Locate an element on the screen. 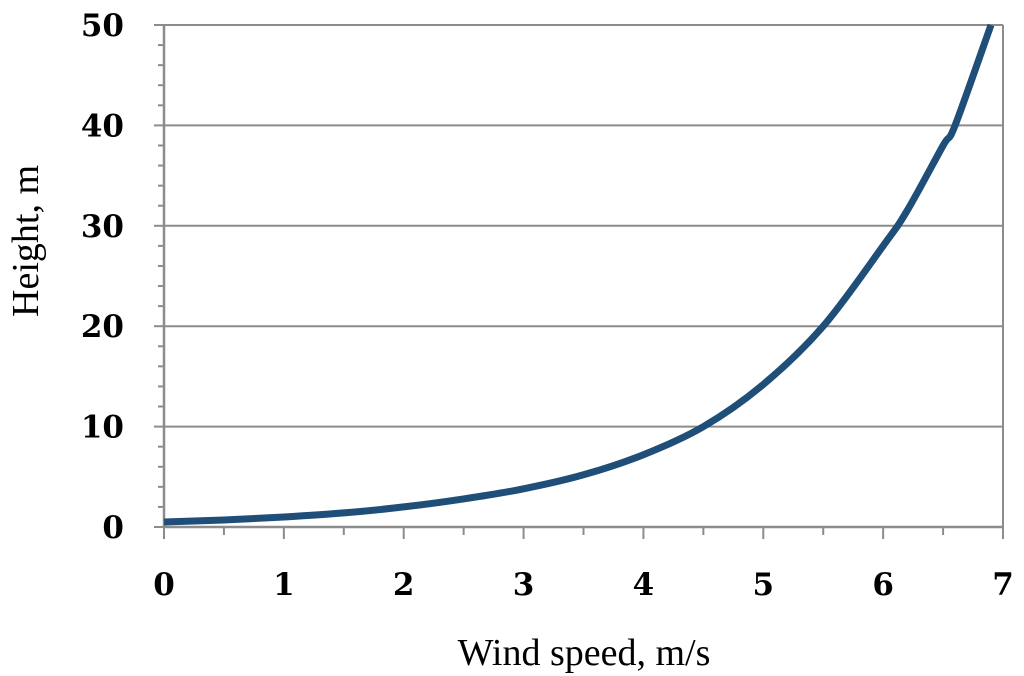 Image resolution: width=1024 pixels, height=676 pixels. y-tick-labels: 0 10 20 30 40 50 is located at coordinates (102, 277).